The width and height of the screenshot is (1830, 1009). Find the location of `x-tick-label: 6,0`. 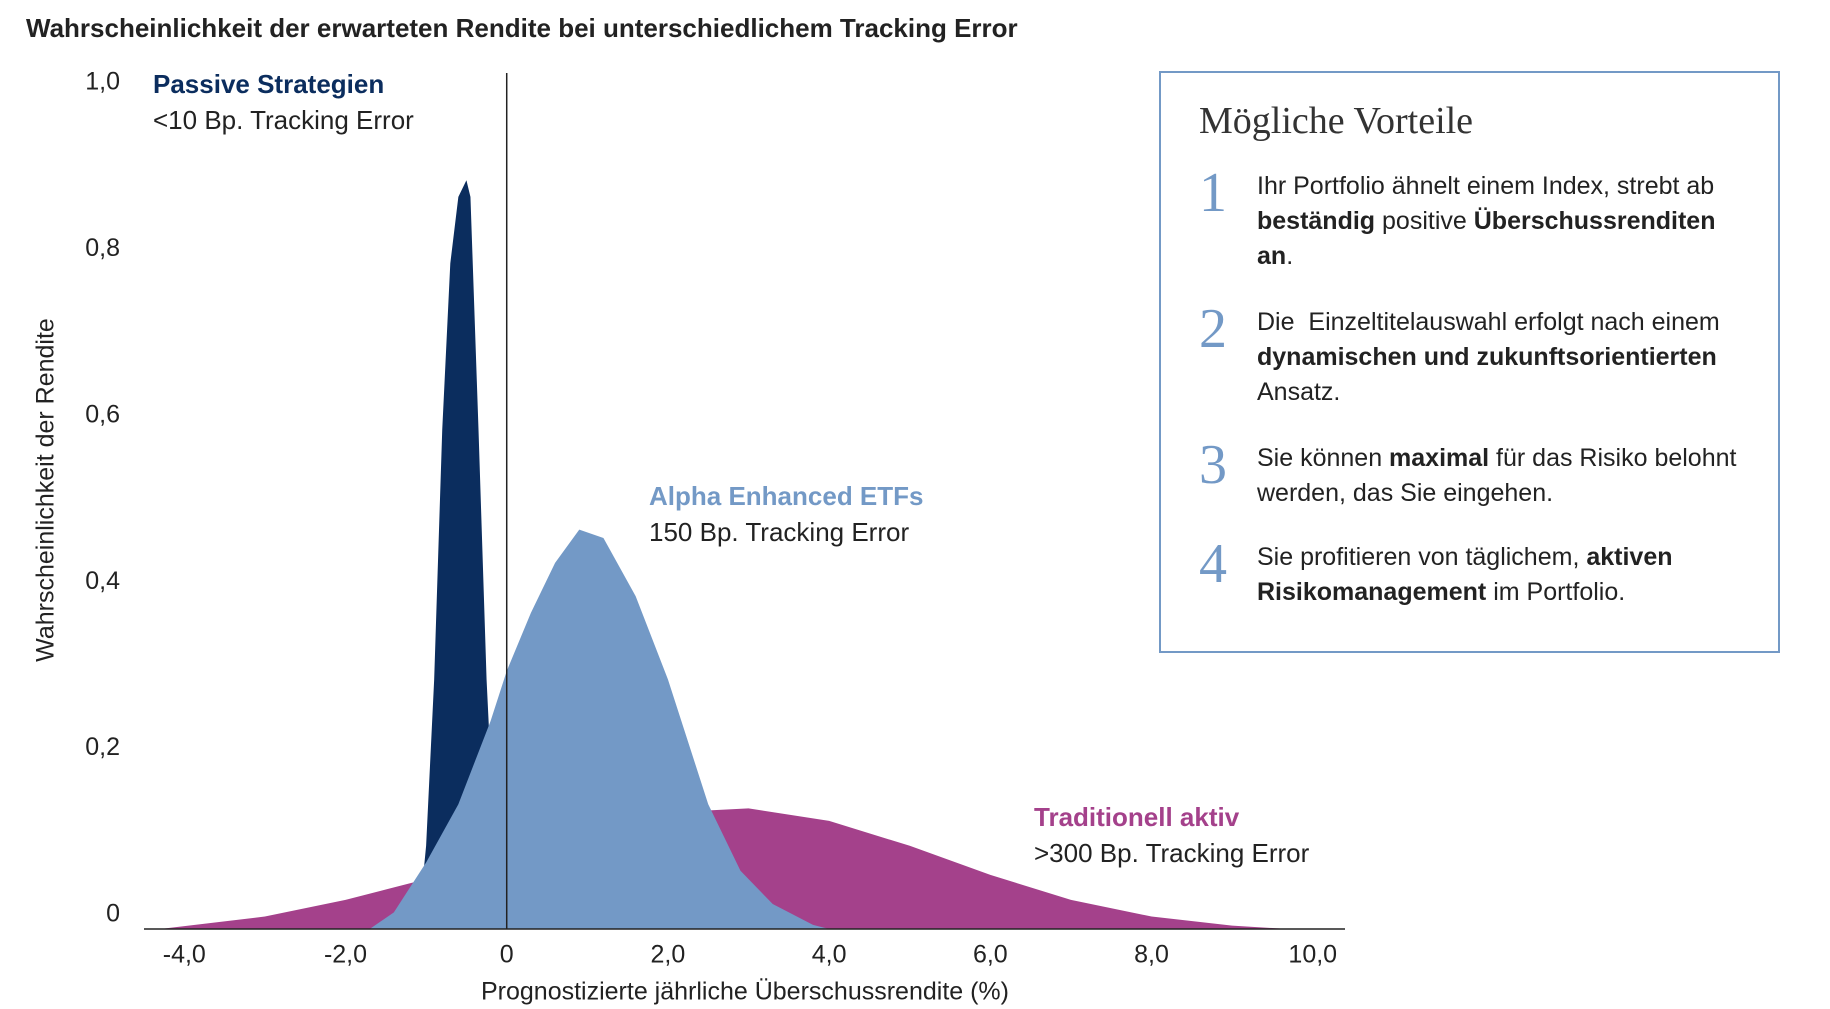

x-tick-label: 6,0 is located at coordinates (990, 955).